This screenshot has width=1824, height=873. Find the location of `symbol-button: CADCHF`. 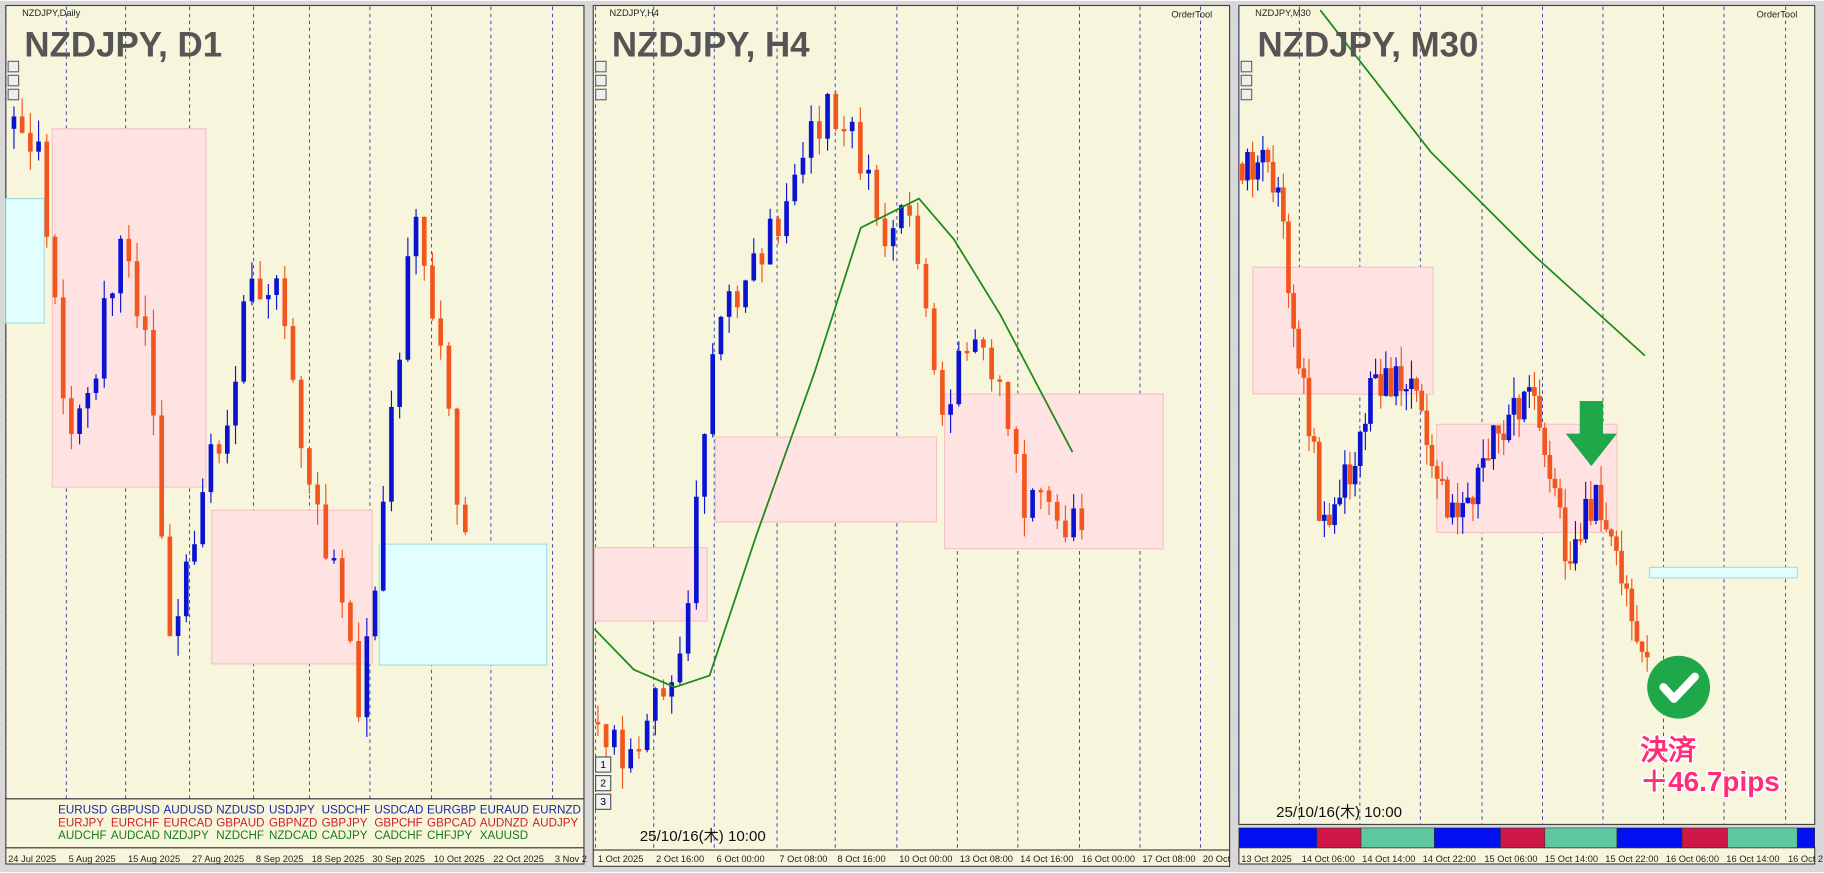

symbol-button: CADCHF is located at coordinates (398, 835).